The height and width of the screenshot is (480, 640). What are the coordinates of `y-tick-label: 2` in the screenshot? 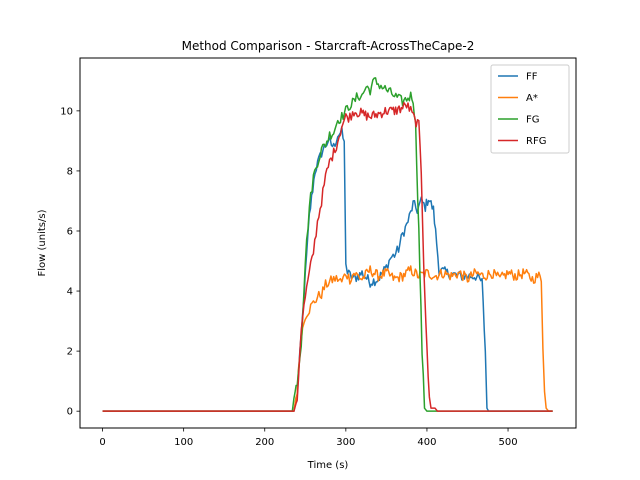 It's located at (70, 352).